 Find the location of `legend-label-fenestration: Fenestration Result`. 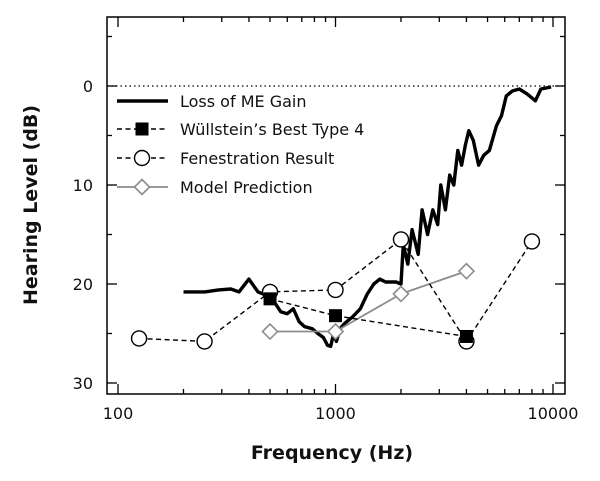

legend-label-fenestration: Fenestration Result is located at coordinates (257, 158).